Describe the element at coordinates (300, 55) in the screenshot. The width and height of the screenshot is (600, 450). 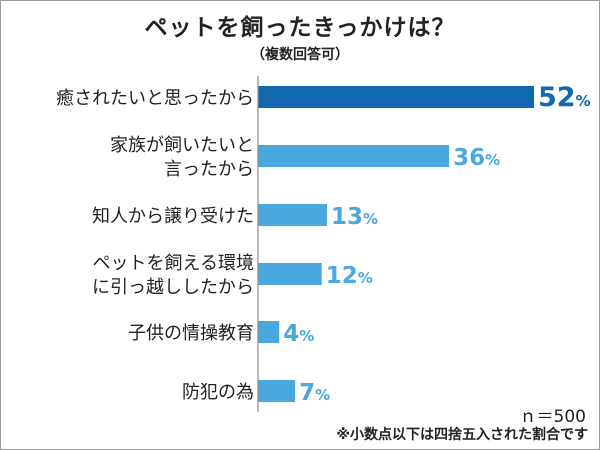
I see `chart-subtitle: （複数回答可）` at that location.